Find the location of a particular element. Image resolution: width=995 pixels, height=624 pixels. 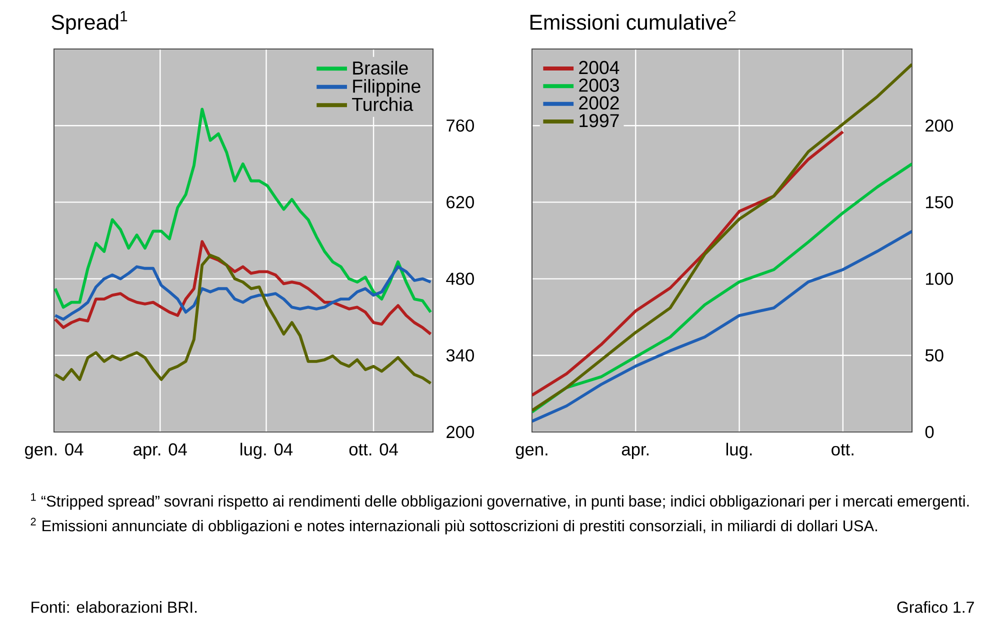

chart-title: Emissioni cumulative$^{2}$ is located at coordinates (633, 20).